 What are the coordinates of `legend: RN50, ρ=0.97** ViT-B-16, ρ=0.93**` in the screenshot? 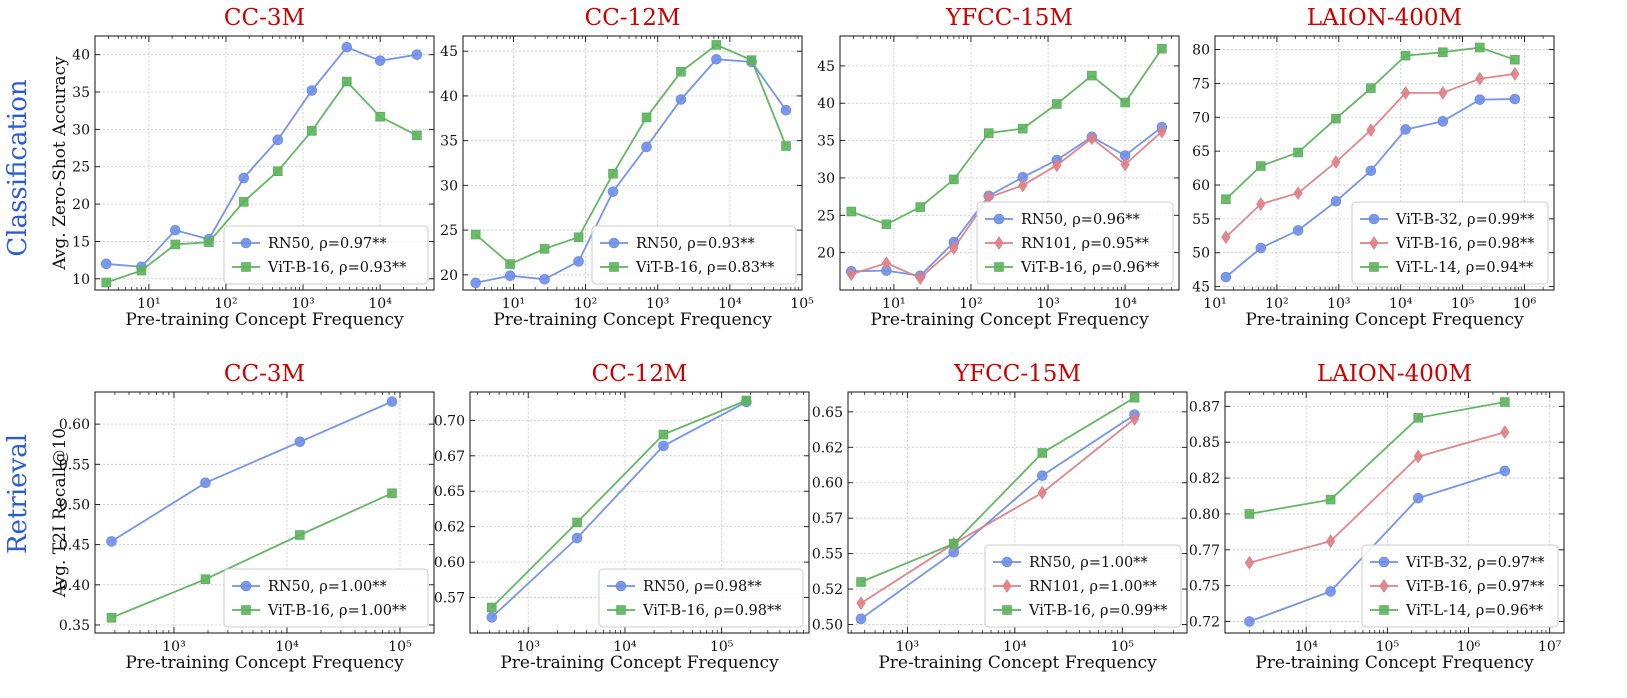 It's located at (326, 255).